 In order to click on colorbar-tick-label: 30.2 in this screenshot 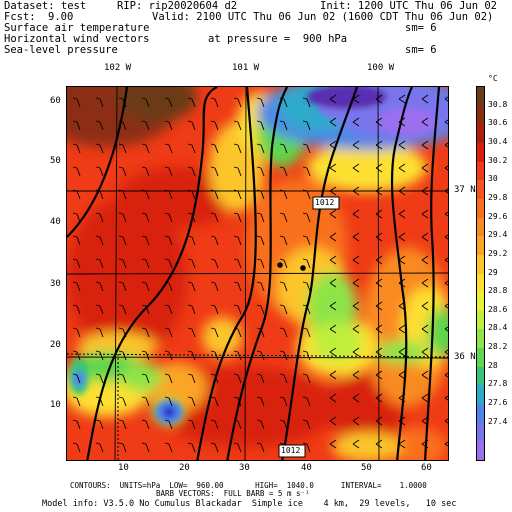, I will do `click(498, 160)`.